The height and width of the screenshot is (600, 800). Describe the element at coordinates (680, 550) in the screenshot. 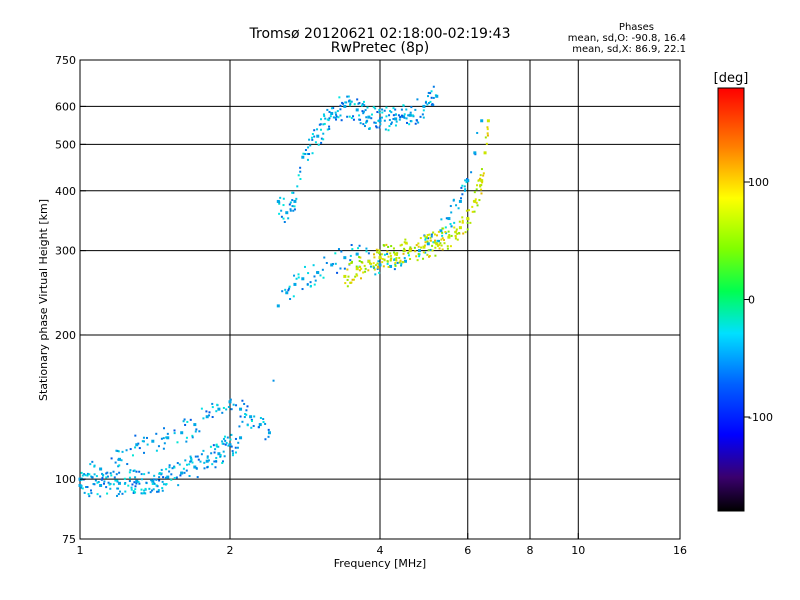

I see `x-tick-label-6: 16` at that location.